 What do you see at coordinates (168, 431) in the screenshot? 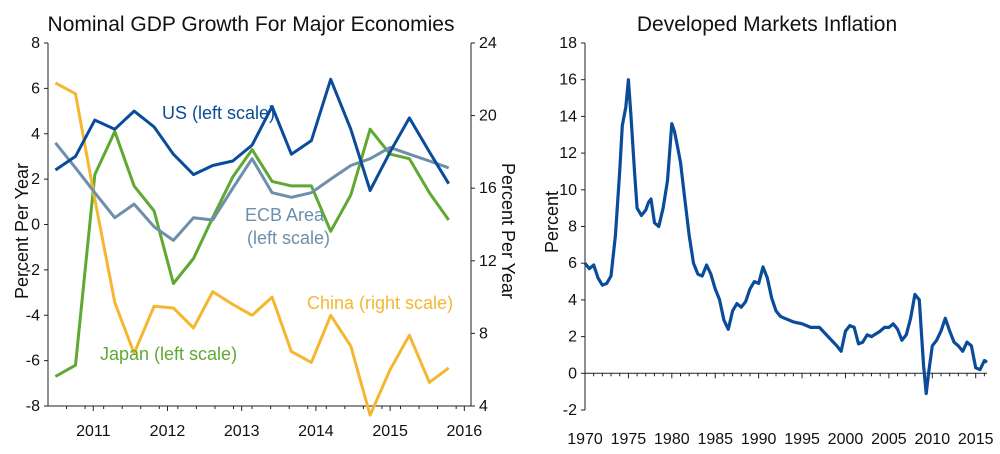
I see `left-x-tick-label: 2012` at bounding box center [168, 431].